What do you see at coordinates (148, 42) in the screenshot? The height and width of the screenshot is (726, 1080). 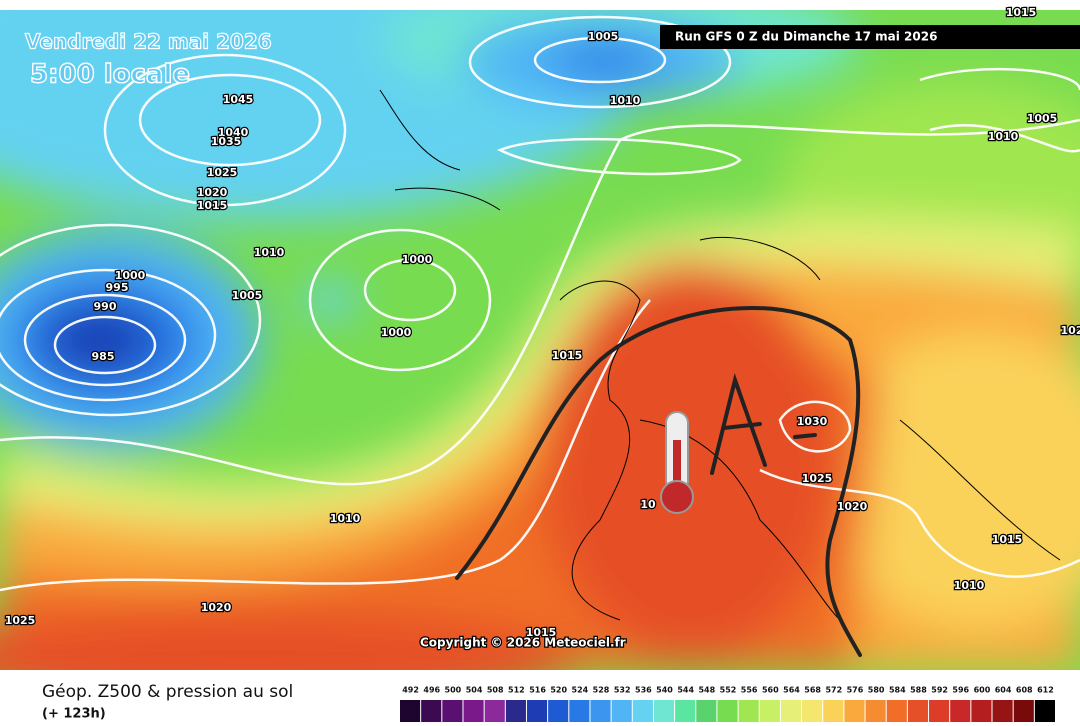 I see `date-label: Vendredi 22 mai 2026` at bounding box center [148, 42].